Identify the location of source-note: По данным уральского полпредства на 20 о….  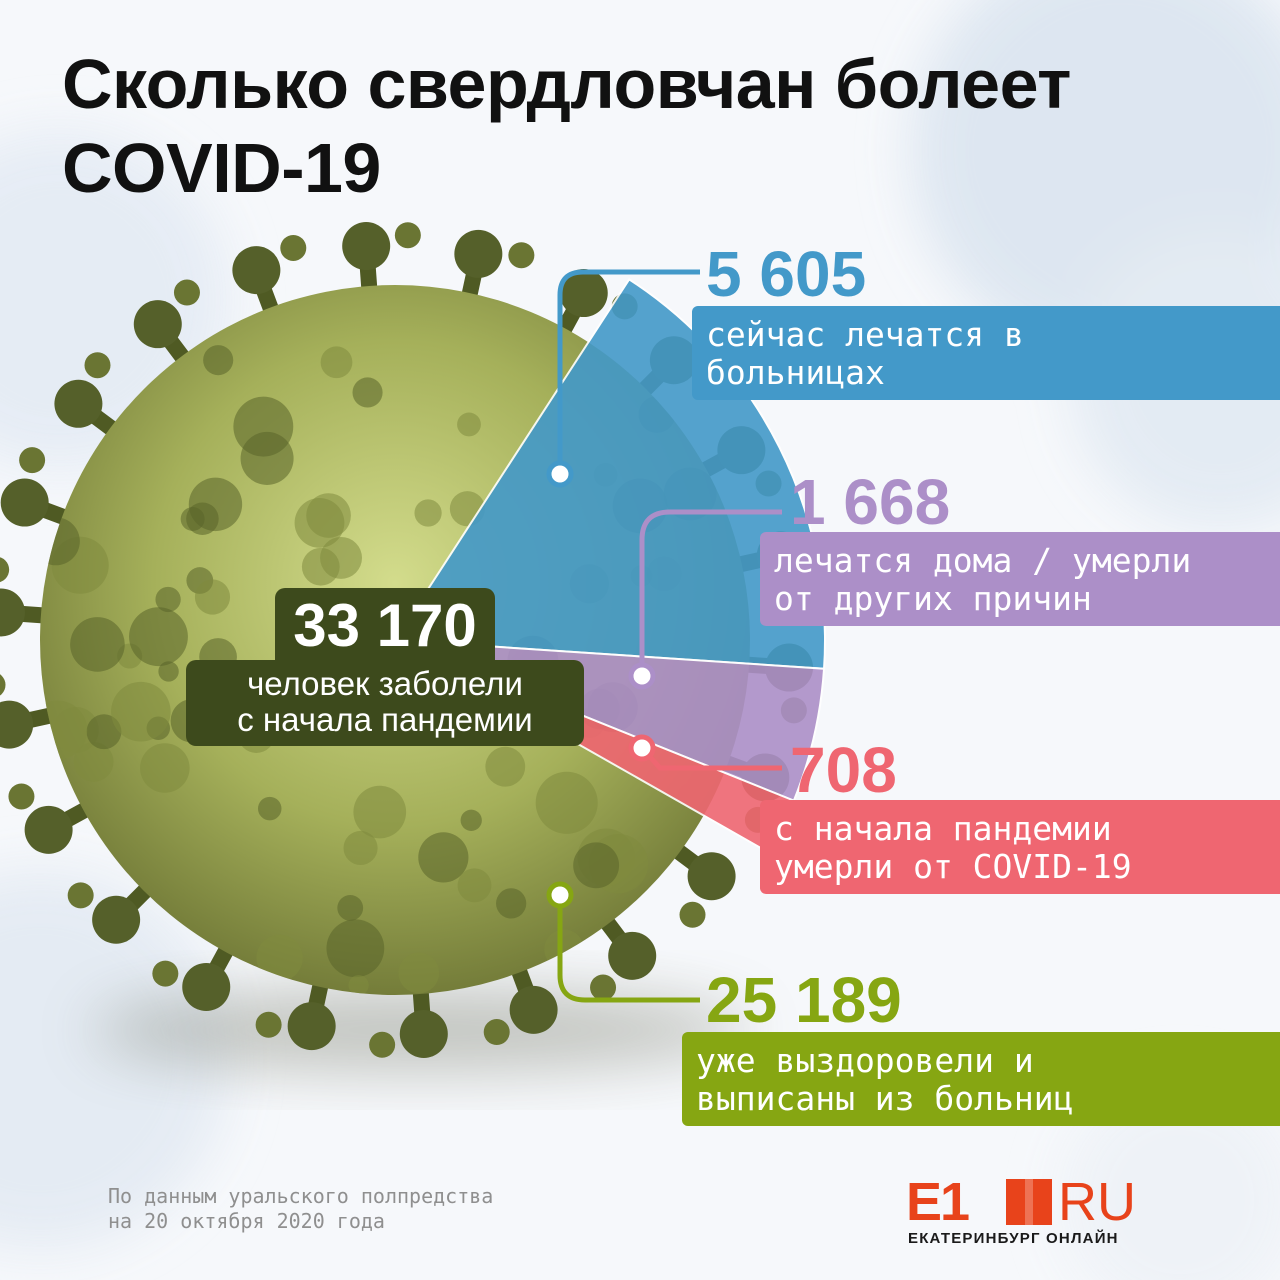
(300, 1209).